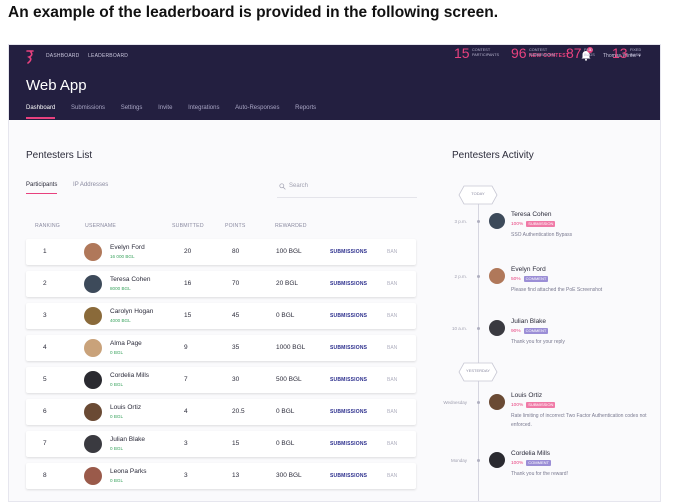 The image size is (680, 502). What do you see at coordinates (108, 56) in the screenshot?
I see `top-nav-leaderboard: LEADERBOARD` at bounding box center [108, 56].